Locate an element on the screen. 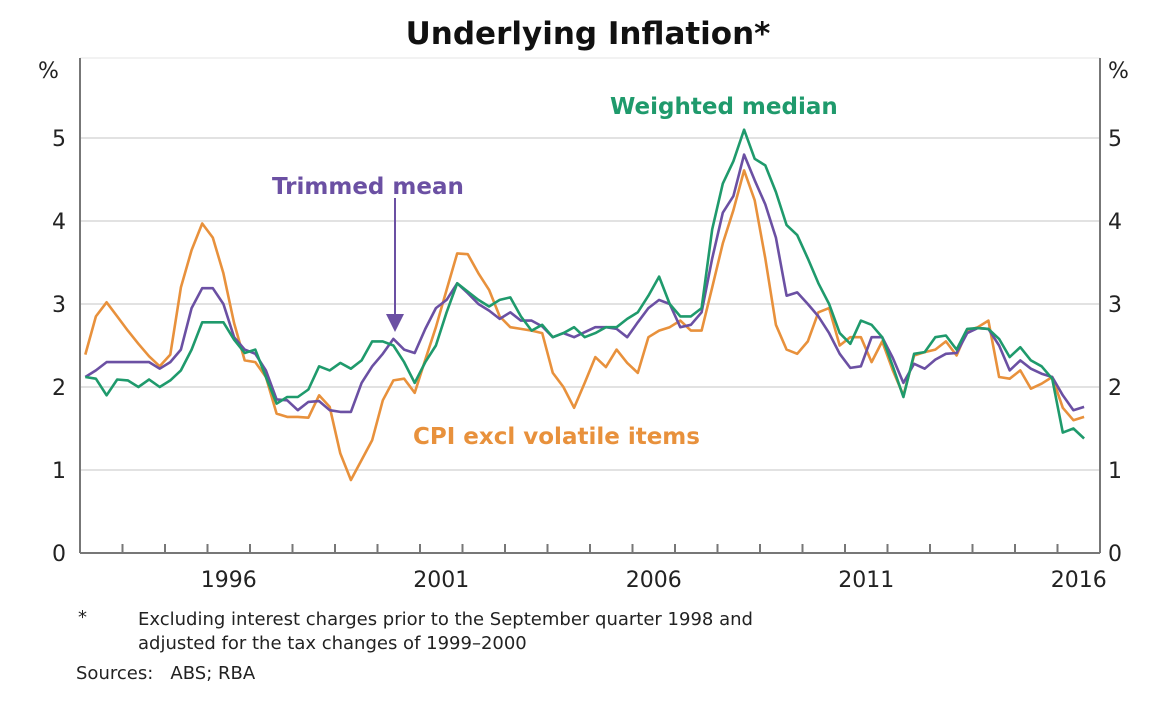 The width and height of the screenshot is (1160, 704). footnote-marker: * is located at coordinates (82, 617).